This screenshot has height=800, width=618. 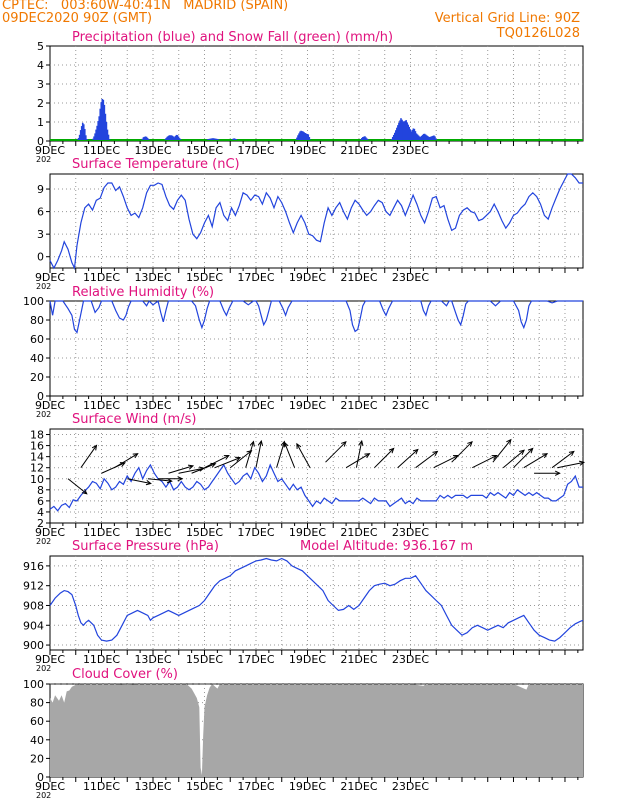 I want to click on x-tick-label: 23DEC, so click(x=410, y=277).